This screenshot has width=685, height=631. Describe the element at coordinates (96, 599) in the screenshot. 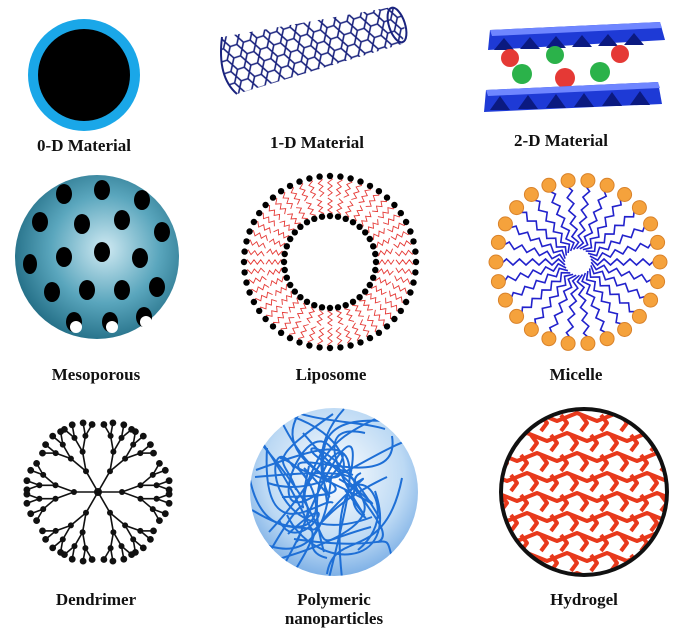

I see `dendrimer-label: Dendrimer` at that location.